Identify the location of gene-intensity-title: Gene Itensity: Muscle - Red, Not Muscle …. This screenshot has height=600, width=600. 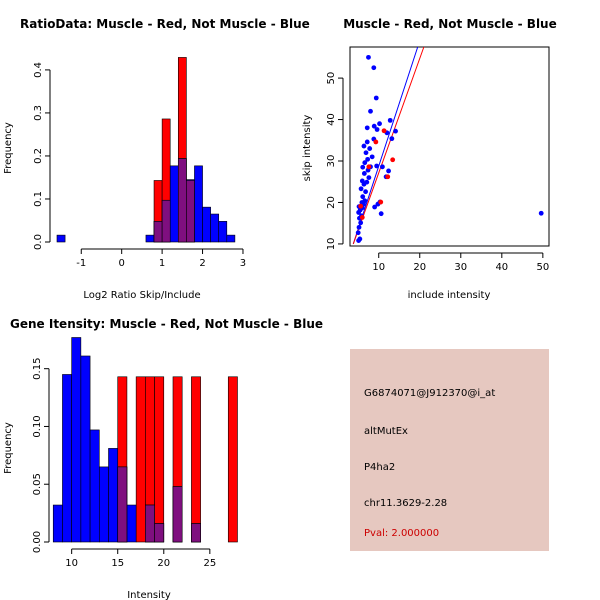
(166, 324).